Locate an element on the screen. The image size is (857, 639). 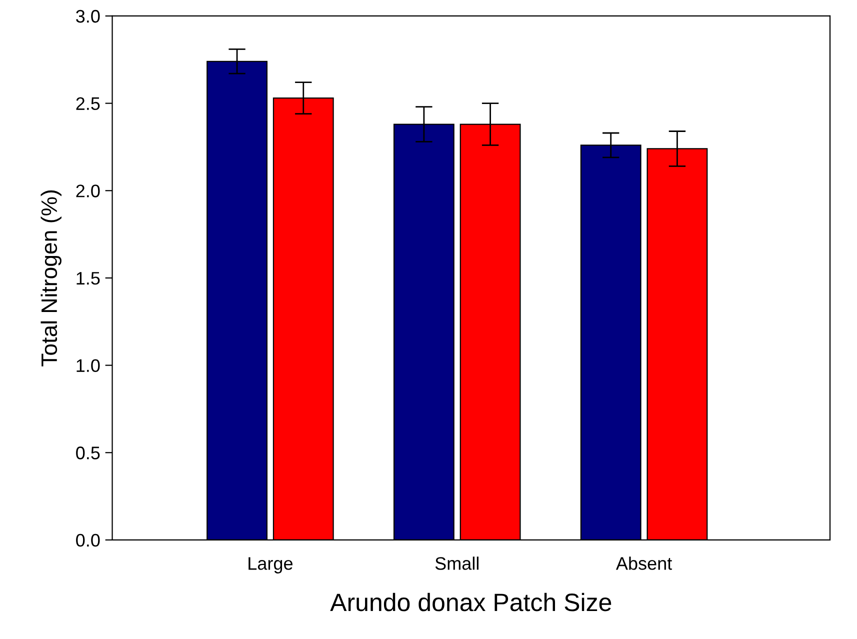
y-tick-label: 1.0 is located at coordinates (88, 365).